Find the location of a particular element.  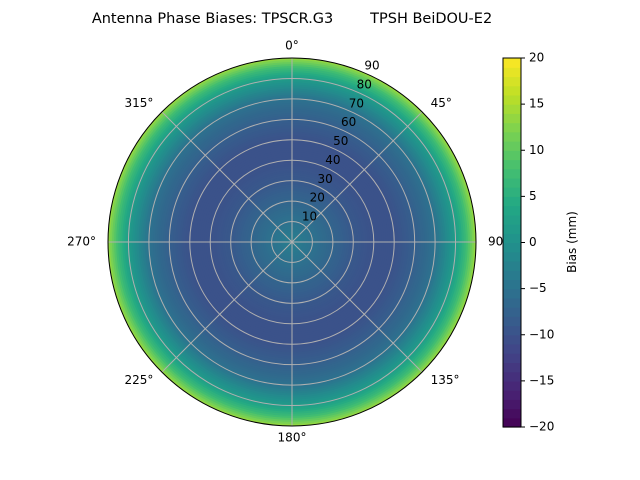

colorbar-tick-label: −5 is located at coordinates (538, 288).